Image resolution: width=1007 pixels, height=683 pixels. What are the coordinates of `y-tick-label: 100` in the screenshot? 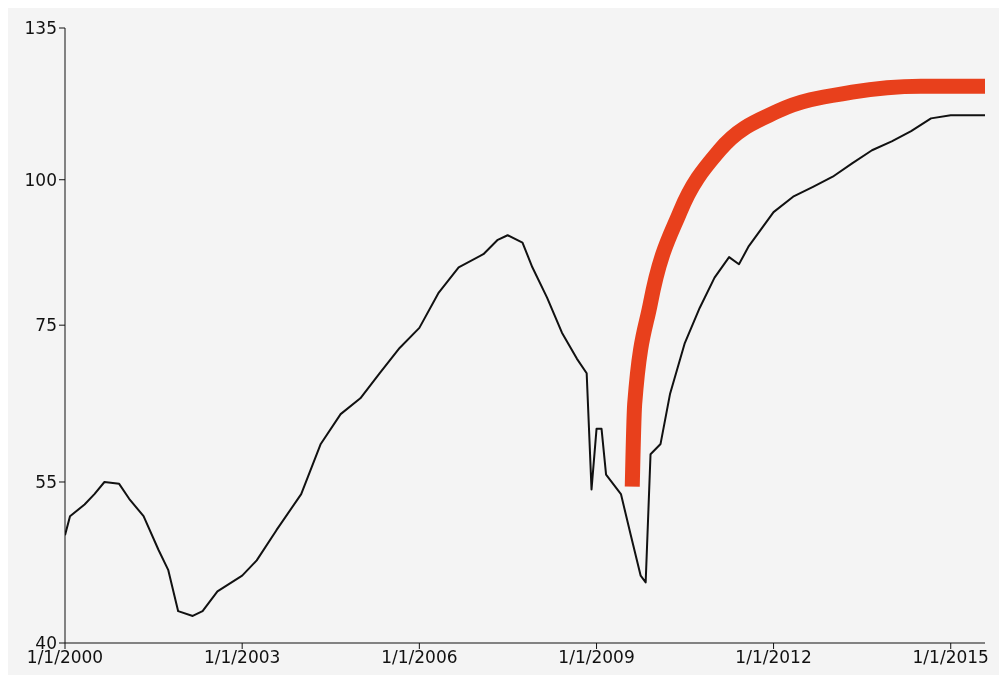 It's located at (40, 179).